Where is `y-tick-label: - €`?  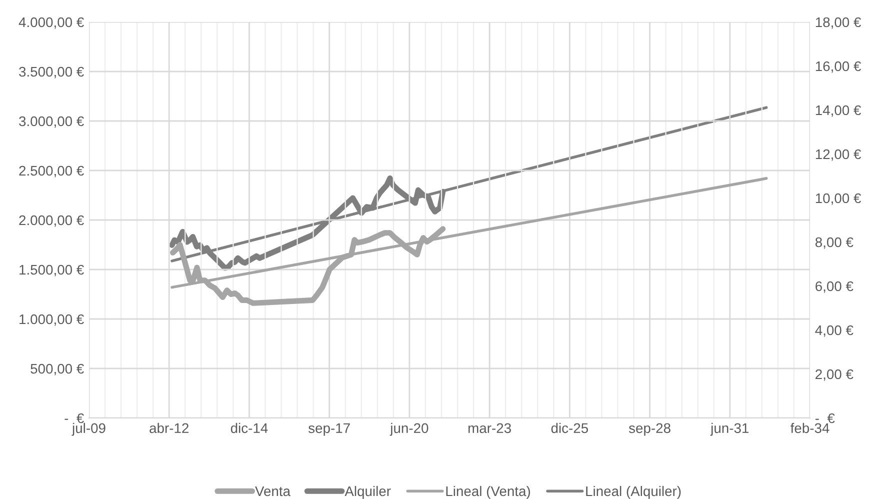 y-tick-label: - € is located at coordinates (74, 418).